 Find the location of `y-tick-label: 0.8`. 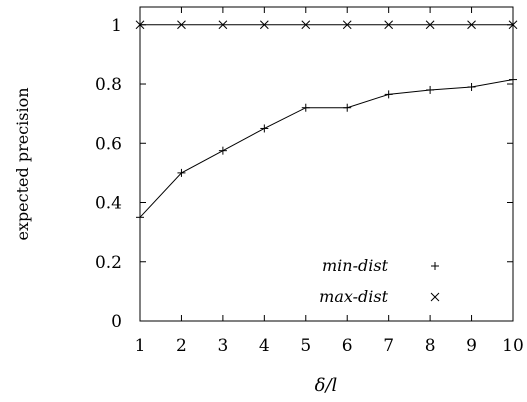

y-tick-label: 0.8 is located at coordinates (108, 85).